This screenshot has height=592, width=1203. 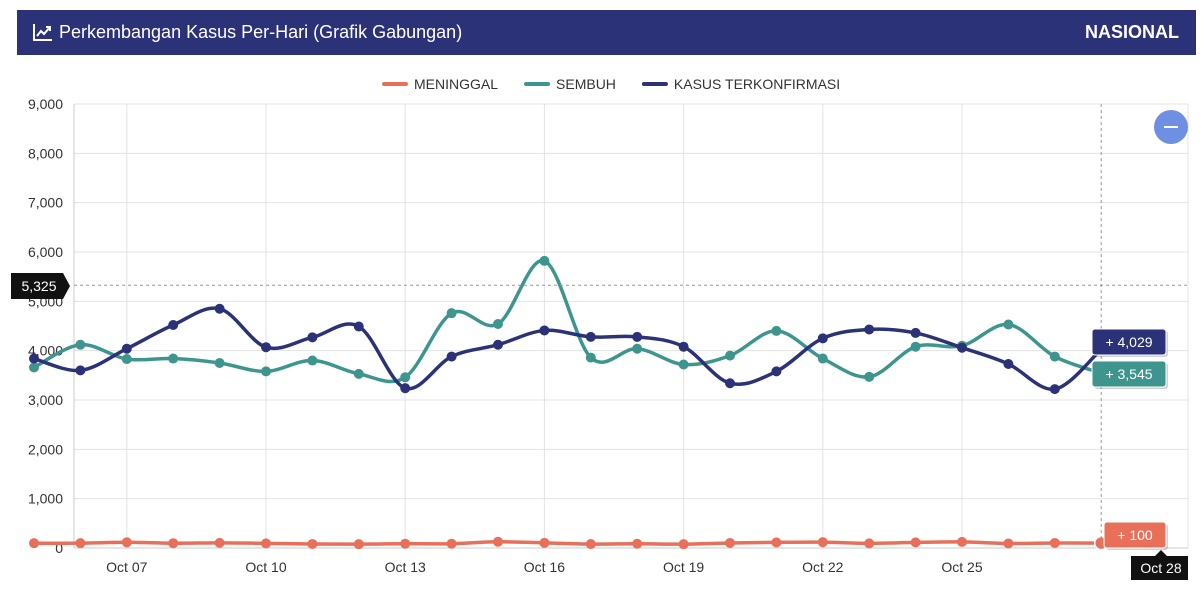 What do you see at coordinates (740, 84) in the screenshot?
I see `legend-item-kasus-terkonfirmasi: KASUS TERKONFIRMASI` at bounding box center [740, 84].